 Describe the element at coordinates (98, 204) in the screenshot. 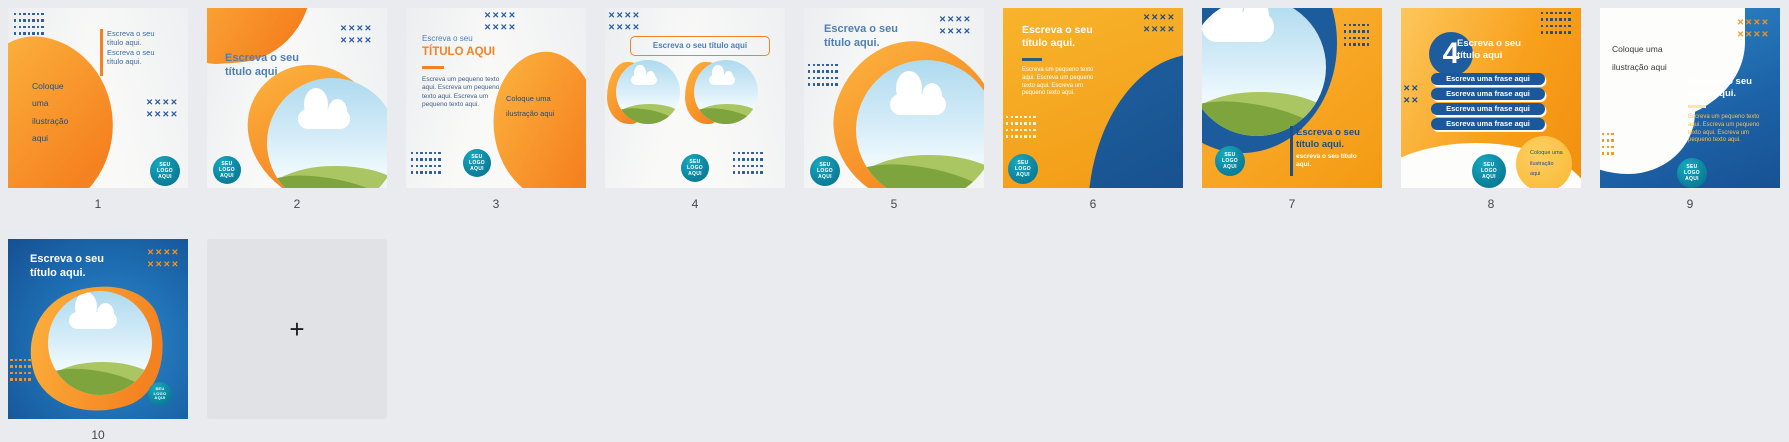

I see `page-number: 1` at that location.